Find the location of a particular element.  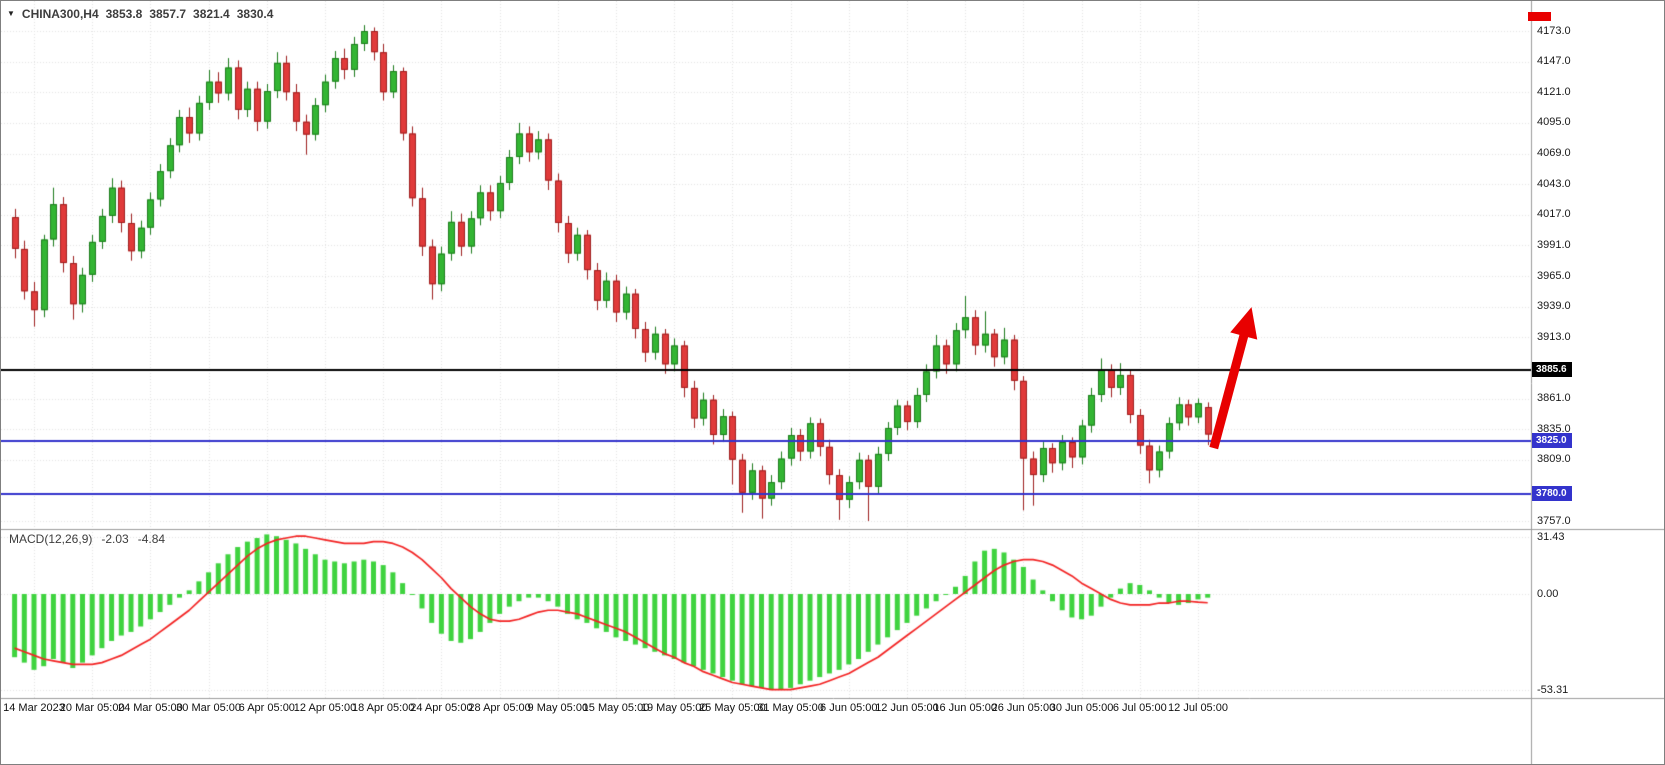

alert-marker is located at coordinates (1539, 16).